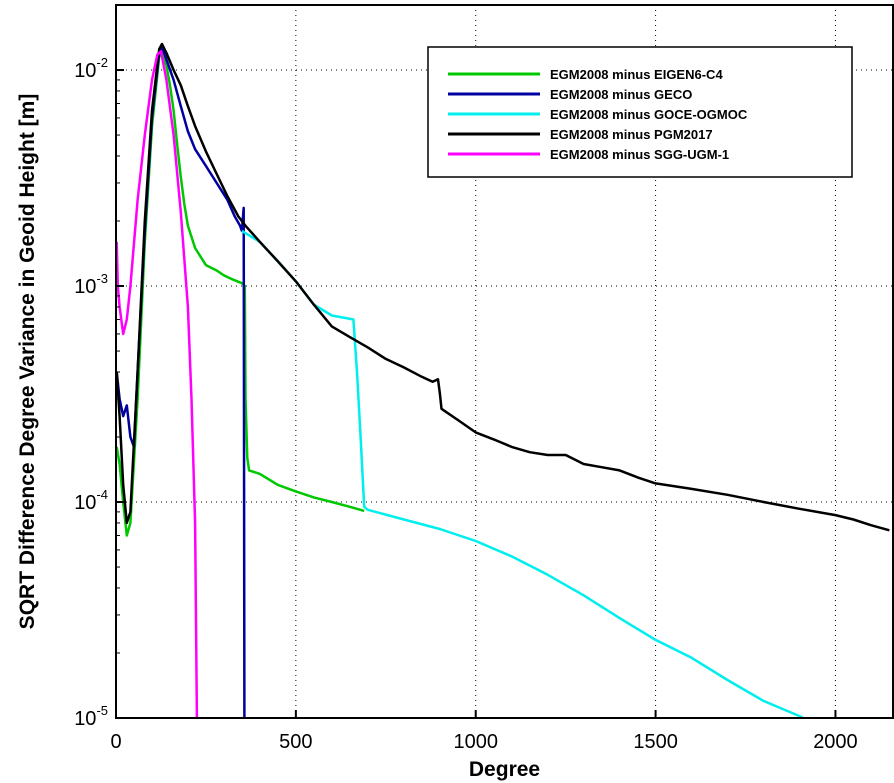  What do you see at coordinates (115, 742) in the screenshot?
I see `x-tick-label: 0` at bounding box center [115, 742].